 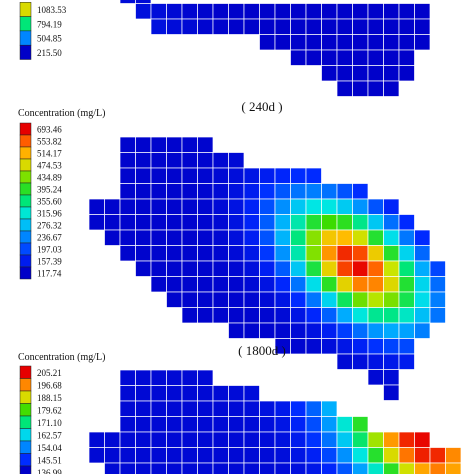 I want to click on color-scale-tick-label: 355.60, so click(x=49, y=202).